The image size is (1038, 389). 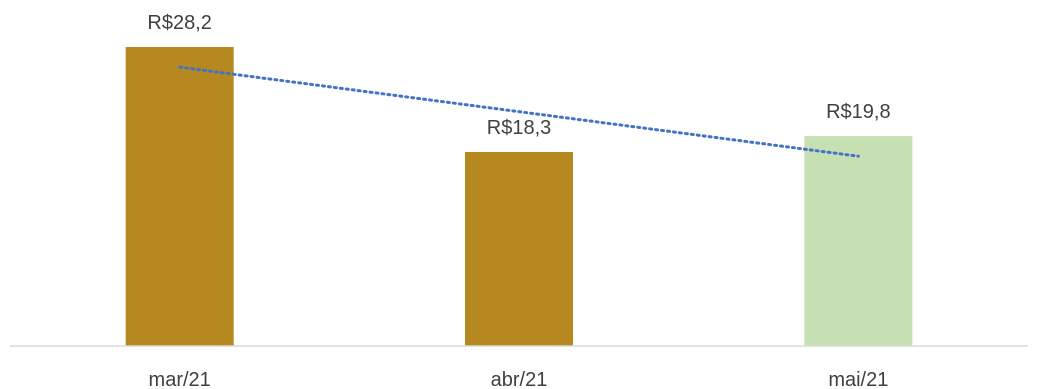 I want to click on data-label-mai/21: R$19,8, so click(x=858, y=112).